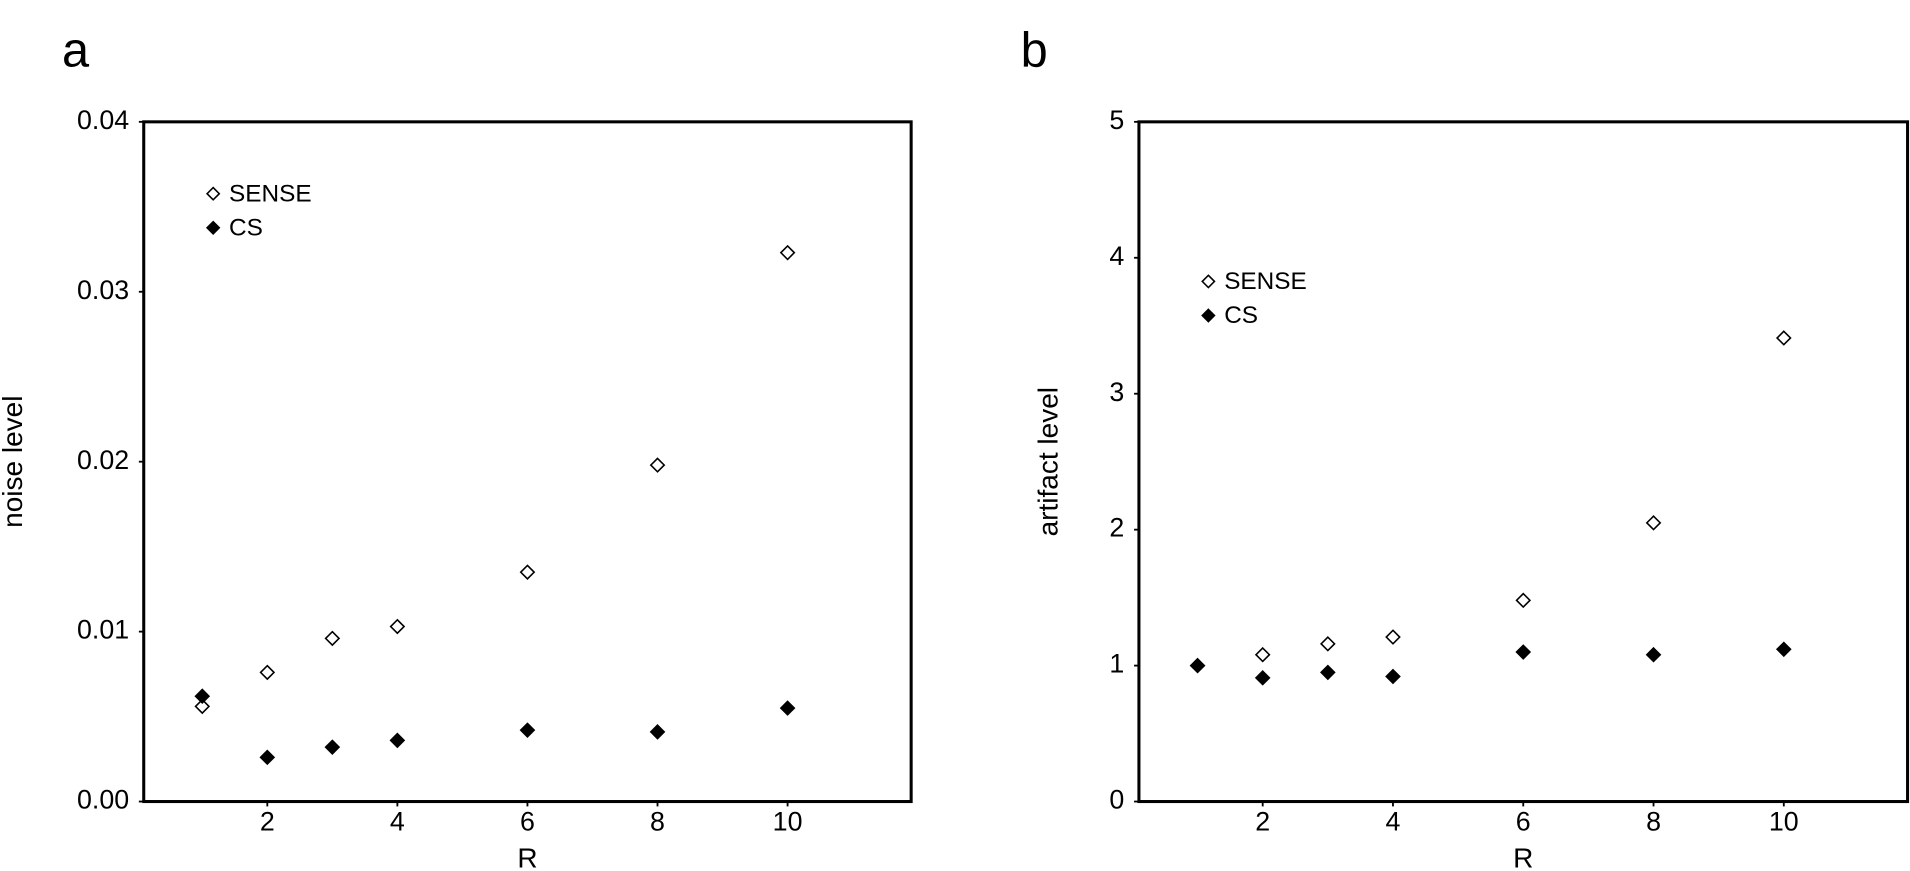 This screenshot has height=871, width=1910. I want to click on y-tick-label: 0, so click(1116, 800).